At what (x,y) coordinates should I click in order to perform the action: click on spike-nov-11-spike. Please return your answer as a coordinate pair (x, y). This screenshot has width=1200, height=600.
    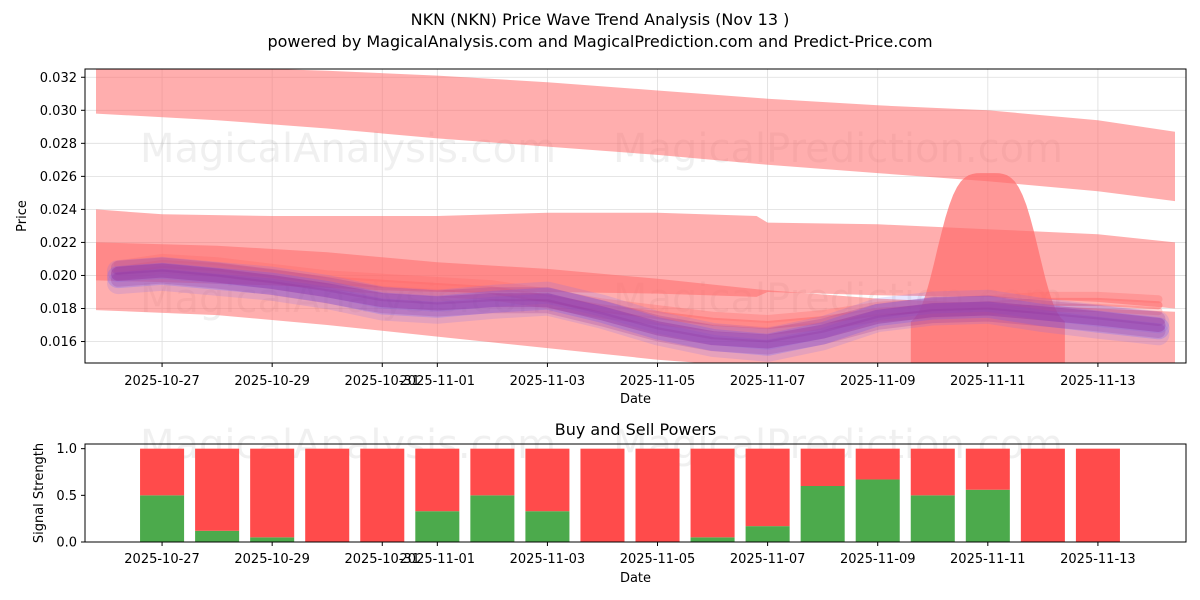
    Looking at the image, I should click on (987, 268).